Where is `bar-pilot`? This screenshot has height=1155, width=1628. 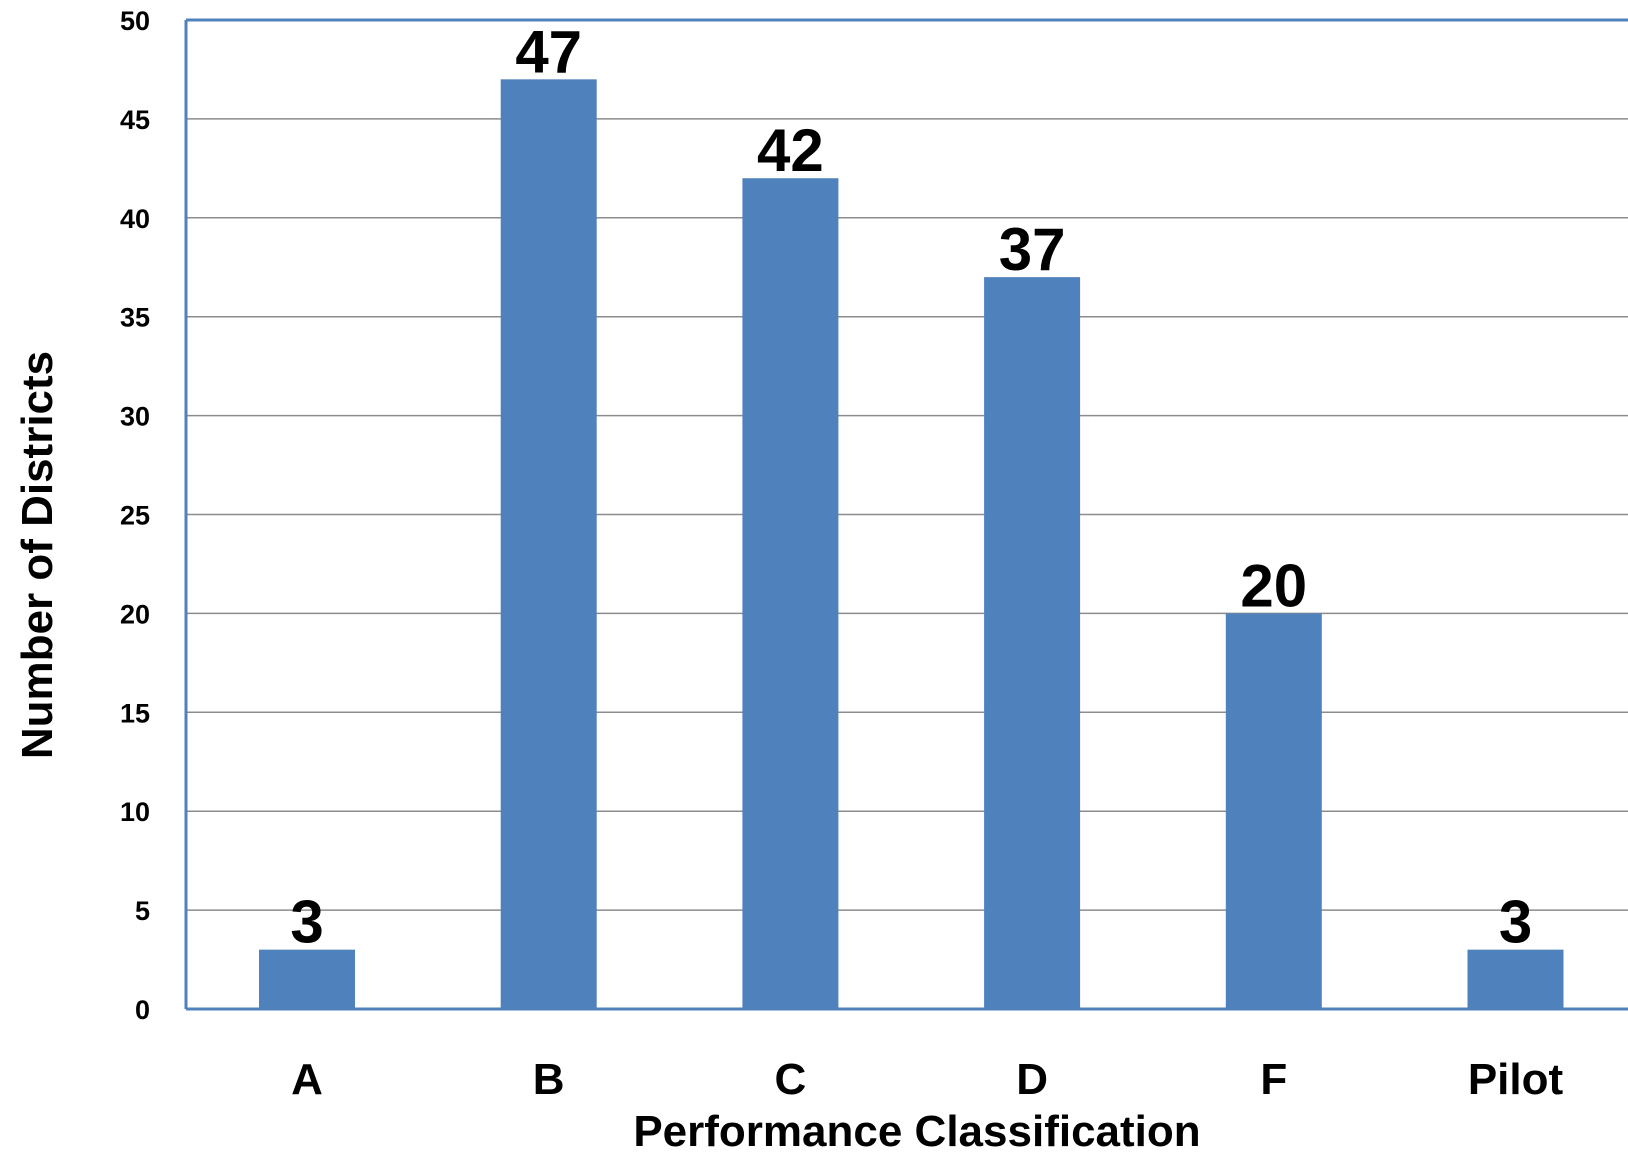
bar-pilot is located at coordinates (1515, 979).